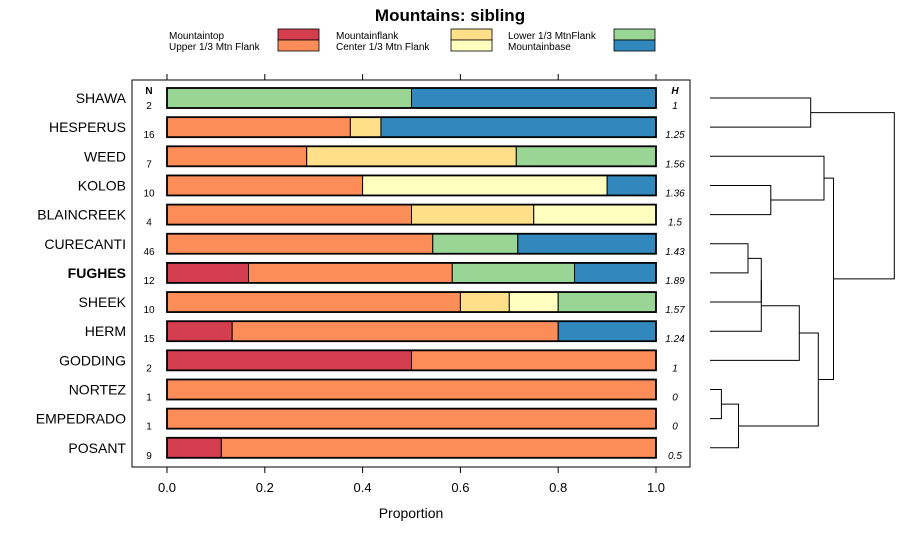 This screenshot has height=540, width=900. What do you see at coordinates (149, 223) in the screenshot?
I see `n-value: 4` at bounding box center [149, 223].